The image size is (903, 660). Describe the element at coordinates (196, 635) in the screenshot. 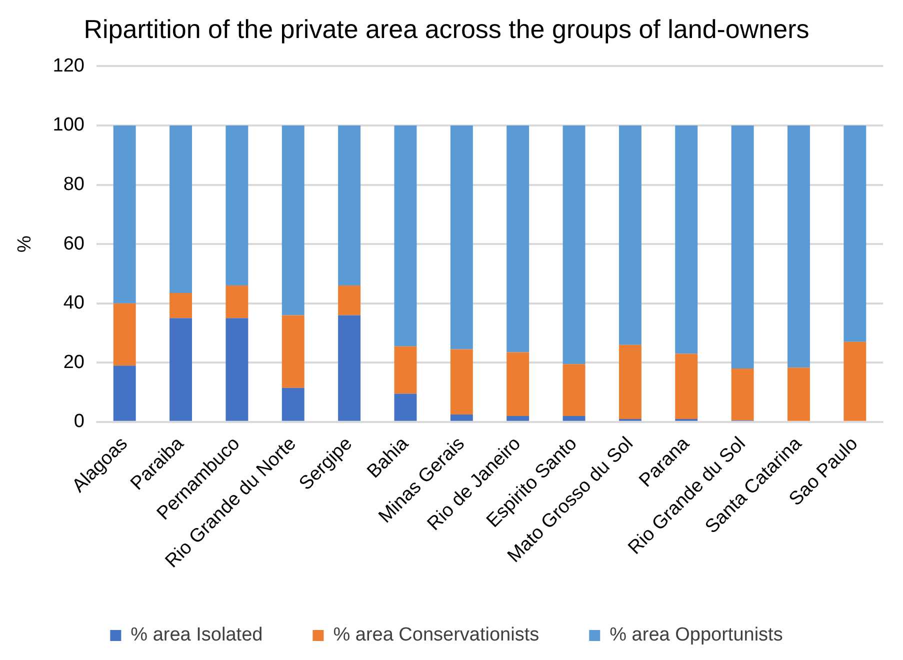

I see `legend-label: % area Isolated` at that location.